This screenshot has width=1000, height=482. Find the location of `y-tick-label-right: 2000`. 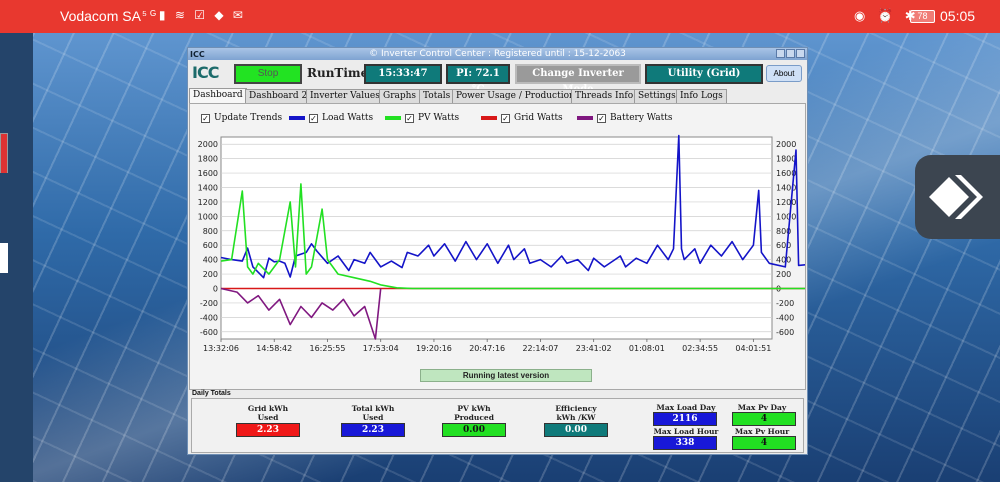

y-tick-label-right: 2000 is located at coordinates (786, 144).